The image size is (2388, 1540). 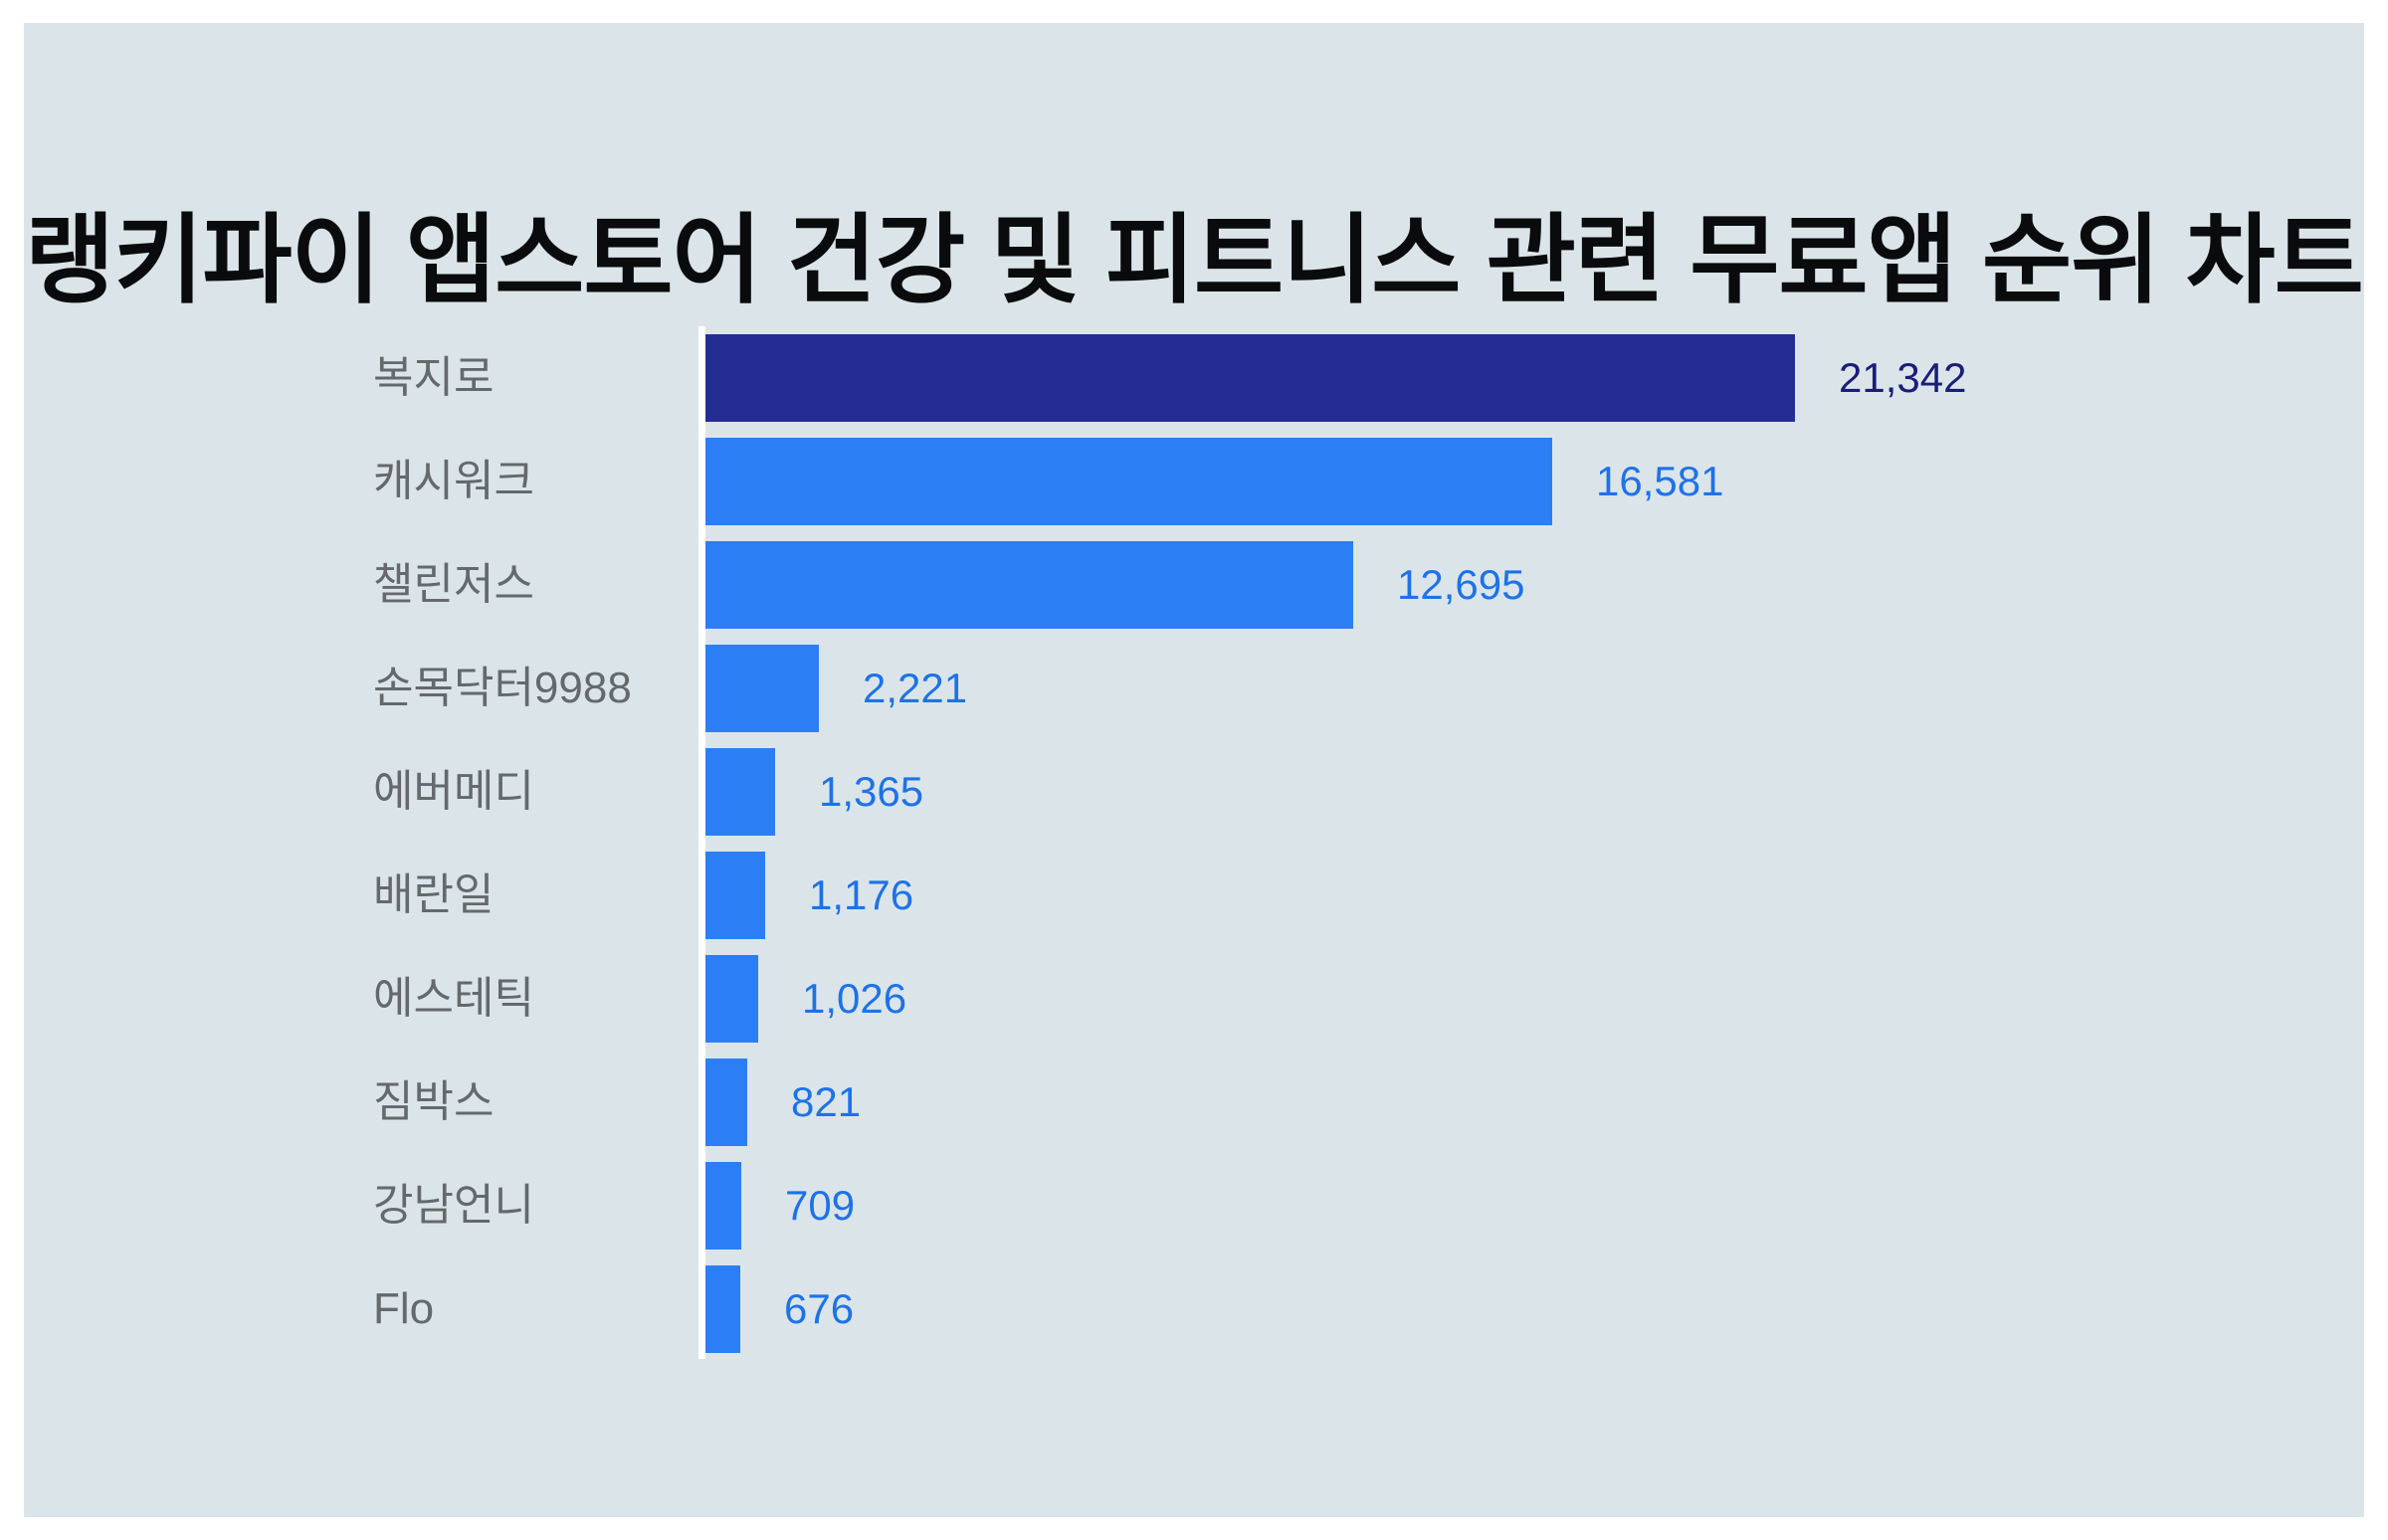 What do you see at coordinates (1660, 481) in the screenshot?
I see `value-label: 16,581` at bounding box center [1660, 481].